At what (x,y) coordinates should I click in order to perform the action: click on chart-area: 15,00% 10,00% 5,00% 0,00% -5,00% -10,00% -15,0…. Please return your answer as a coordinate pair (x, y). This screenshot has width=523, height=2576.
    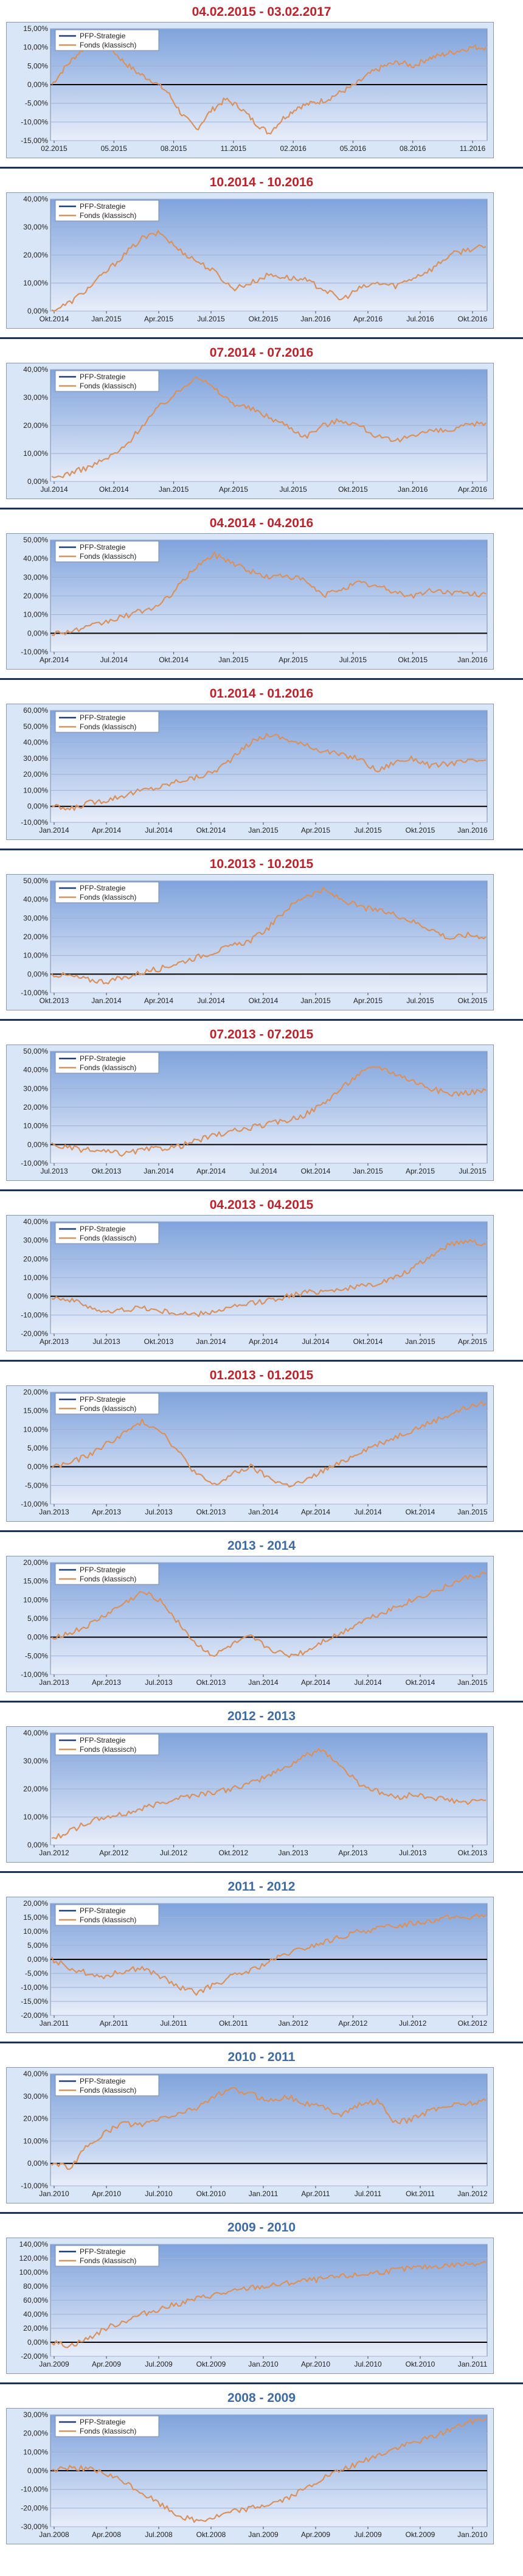
    Looking at the image, I should click on (250, 90).